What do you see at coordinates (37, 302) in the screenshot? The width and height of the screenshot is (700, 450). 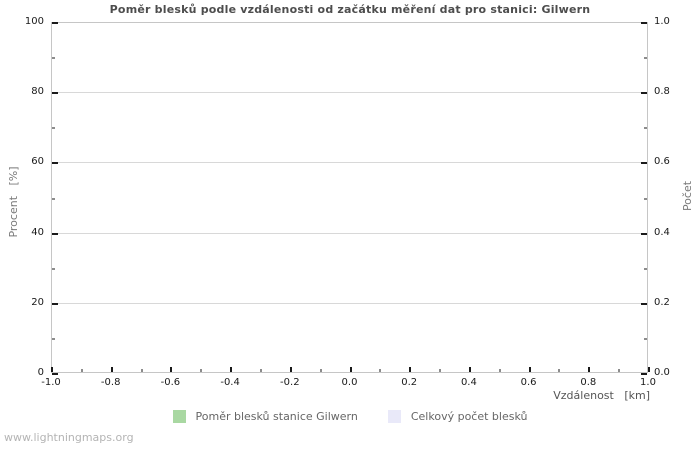 I see `y-axis-left-tick-label: 20` at bounding box center [37, 302].